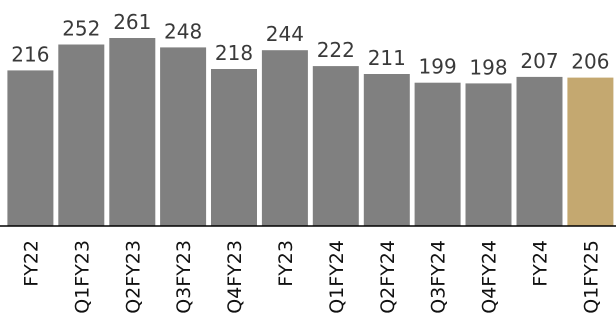 This screenshot has height=335, width=616. What do you see at coordinates (81, 135) in the screenshot?
I see `bar-q1fy23` at bounding box center [81, 135].